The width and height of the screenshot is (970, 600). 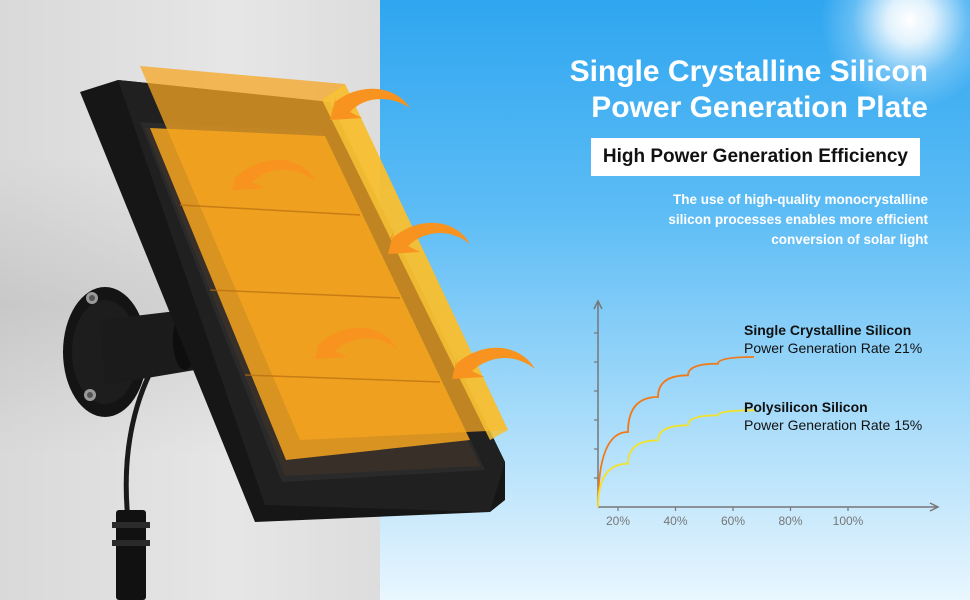 What do you see at coordinates (833, 348) in the screenshot?
I see `legend-mono-rate: Power Generation Rate 21%` at bounding box center [833, 348].